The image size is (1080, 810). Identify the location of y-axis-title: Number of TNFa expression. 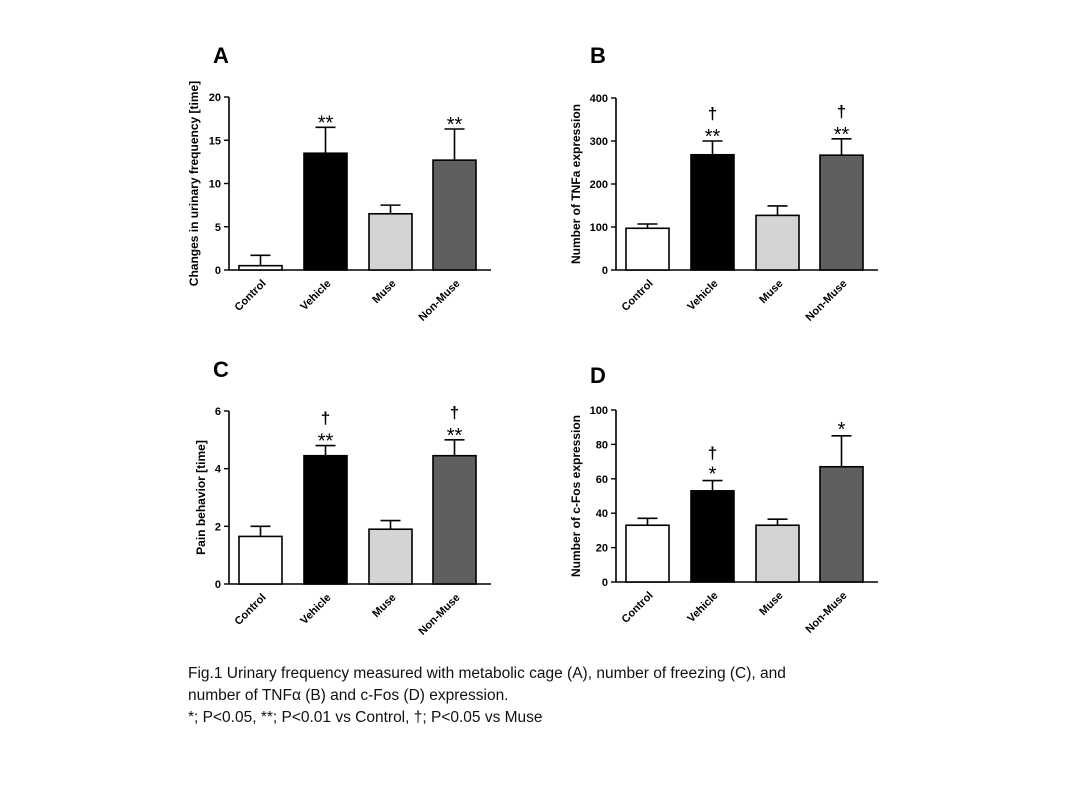
(576, 184).